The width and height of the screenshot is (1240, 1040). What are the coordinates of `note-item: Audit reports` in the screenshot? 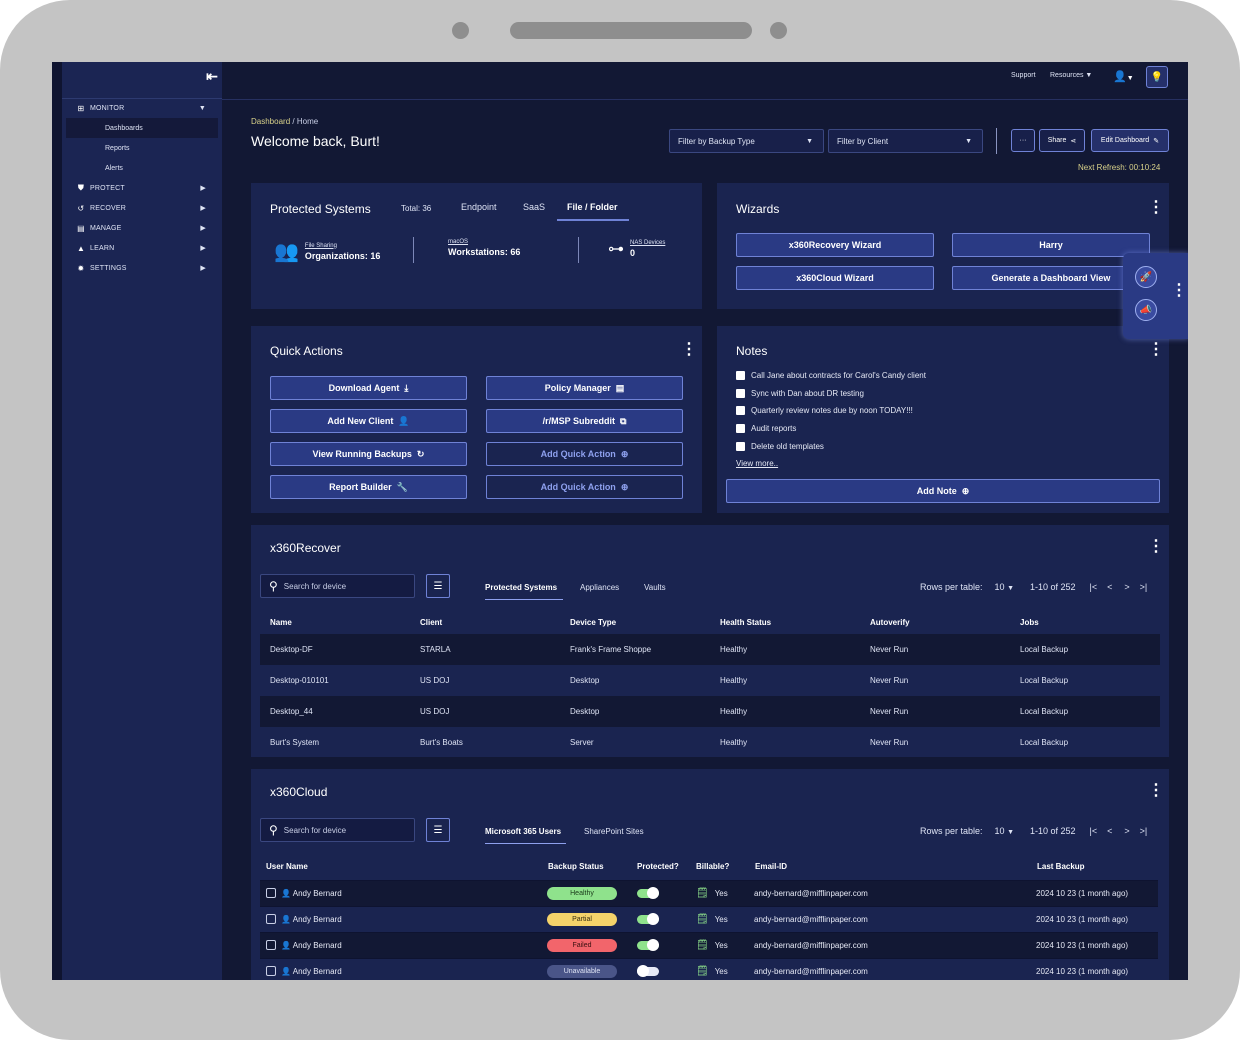 It's located at (766, 428).